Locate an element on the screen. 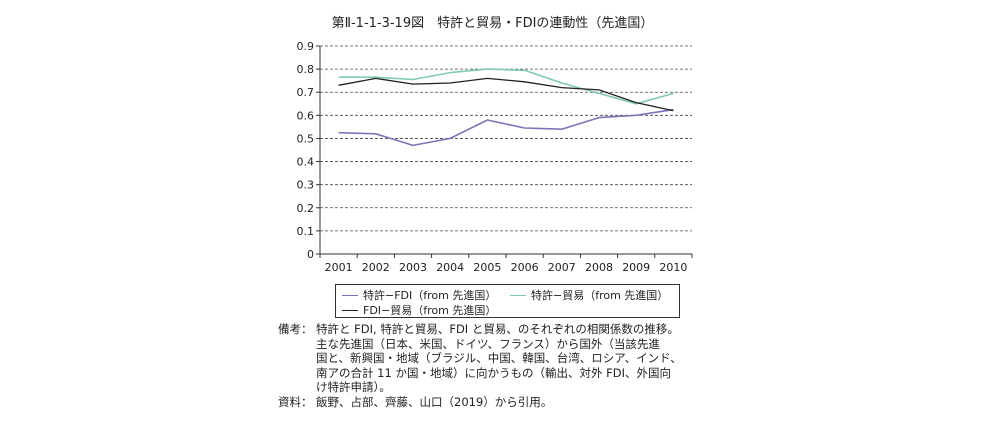  legend-swatch-fdi-trade is located at coordinates (350, 310).